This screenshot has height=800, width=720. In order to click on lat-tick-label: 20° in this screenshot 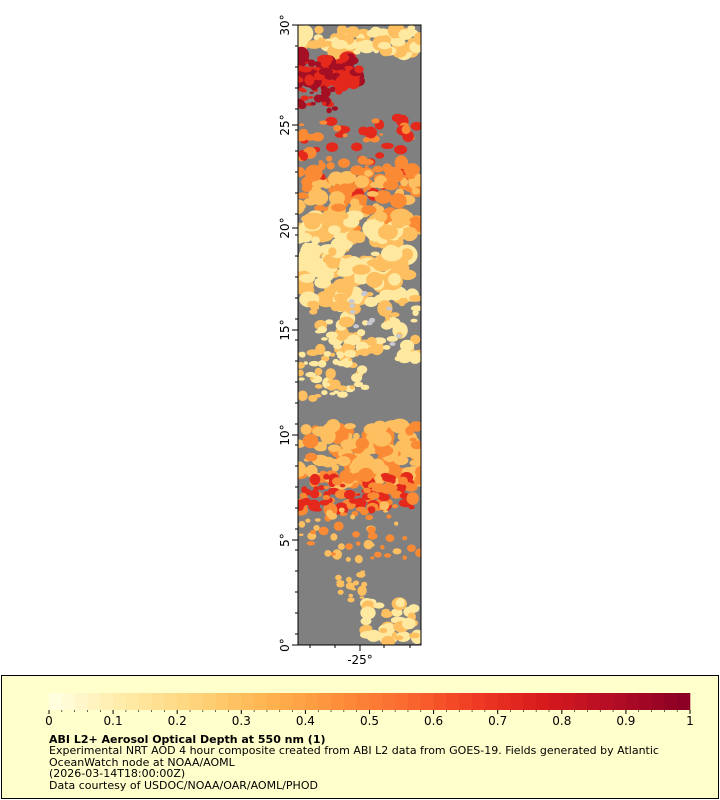, I will do `click(285, 227)`.